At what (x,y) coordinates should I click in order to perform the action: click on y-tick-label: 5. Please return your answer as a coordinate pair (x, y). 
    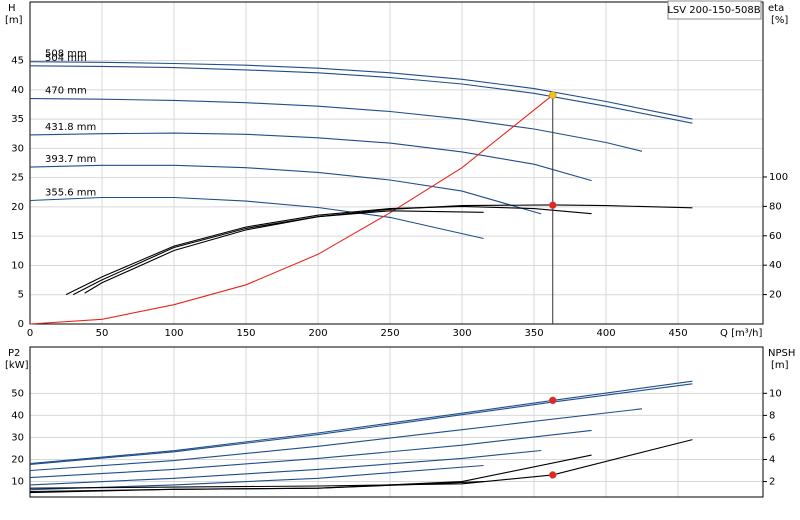
    Looking at the image, I should click on (21, 295).